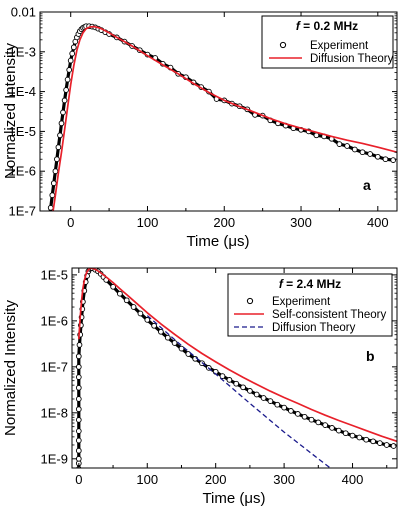 The height and width of the screenshot is (520, 398). I want to click on y-tick-label: 1E-3, so click(22, 51).